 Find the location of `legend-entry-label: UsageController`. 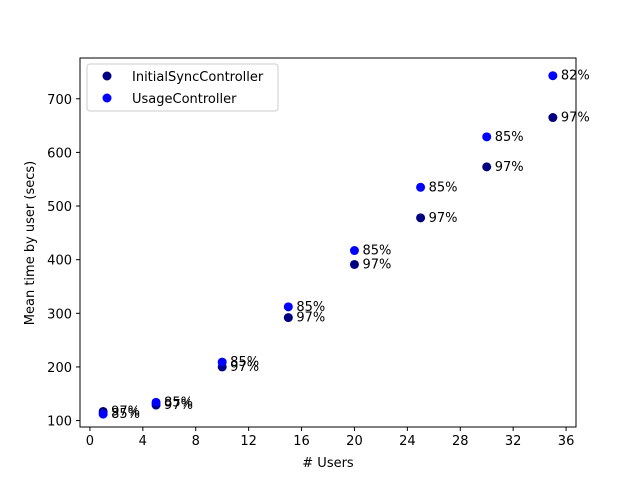

legend-entry-label: UsageController is located at coordinates (184, 99).